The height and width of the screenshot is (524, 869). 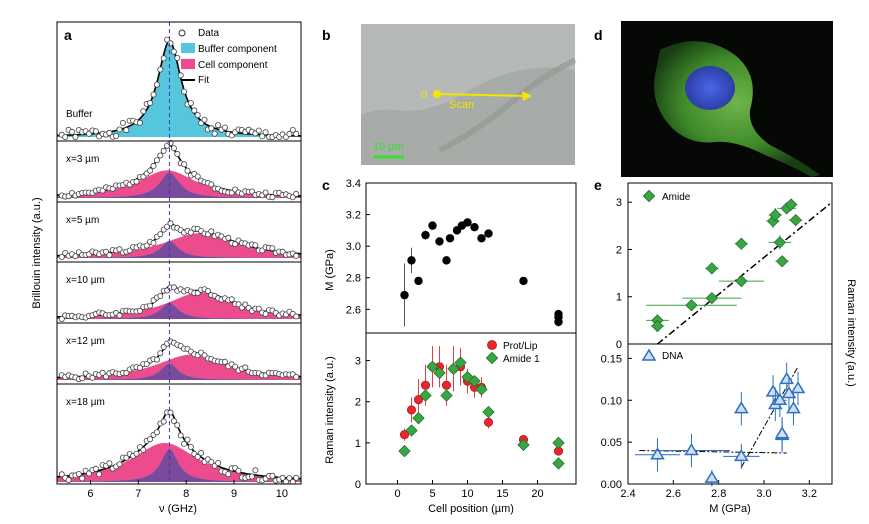 I want to click on panel-c-bottom-y-label: Raman intensity (a.u.), so click(x=330, y=410).